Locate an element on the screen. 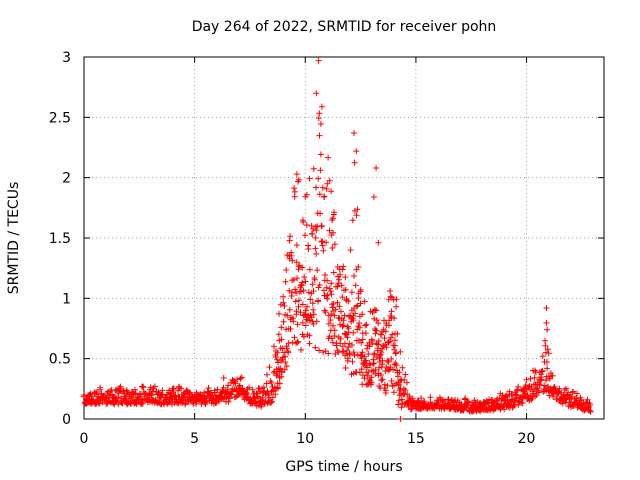 Image resolution: width=640 pixels, height=480 pixels. y-tick-label: 0.5 is located at coordinates (60, 360).